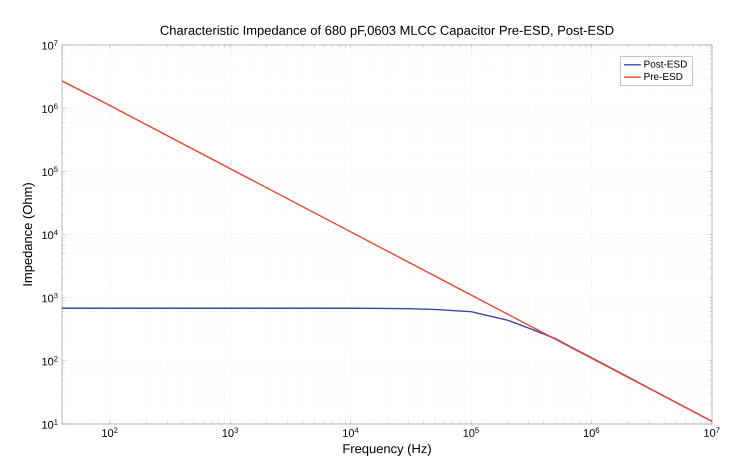 The image size is (745, 474). Describe the element at coordinates (50, 108) in the screenshot. I see `y-tick-label: 10$^{6}$` at that location.